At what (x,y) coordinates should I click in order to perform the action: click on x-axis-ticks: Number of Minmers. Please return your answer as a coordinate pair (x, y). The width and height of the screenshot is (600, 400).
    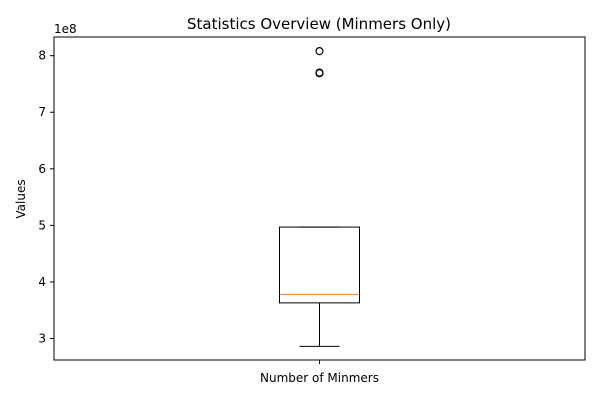
    Looking at the image, I should click on (319, 372).